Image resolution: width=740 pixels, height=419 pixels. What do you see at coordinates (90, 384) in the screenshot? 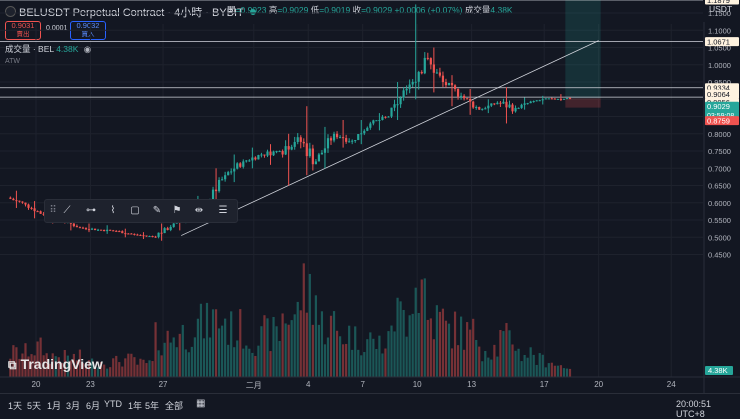
I see `x-tick-label: 23` at bounding box center [90, 384].